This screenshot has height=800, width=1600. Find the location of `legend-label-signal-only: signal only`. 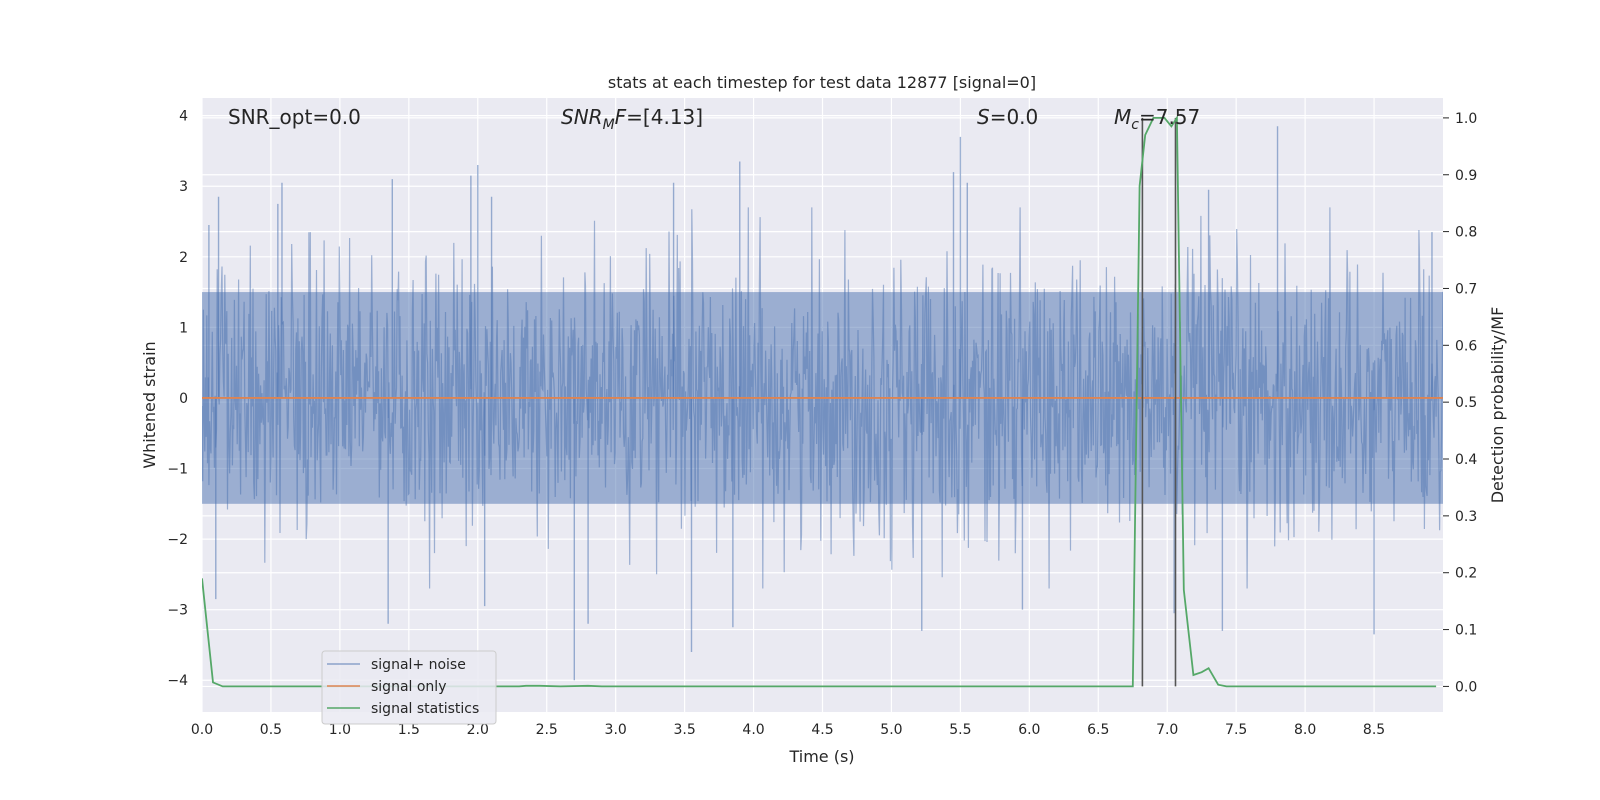

legend-label-signal-only: signal only is located at coordinates (408, 687).